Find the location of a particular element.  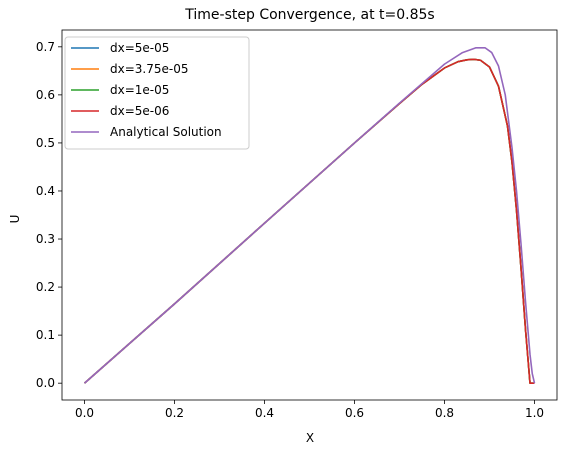

legend-label-2: dx=3.75e-05 is located at coordinates (149, 69).